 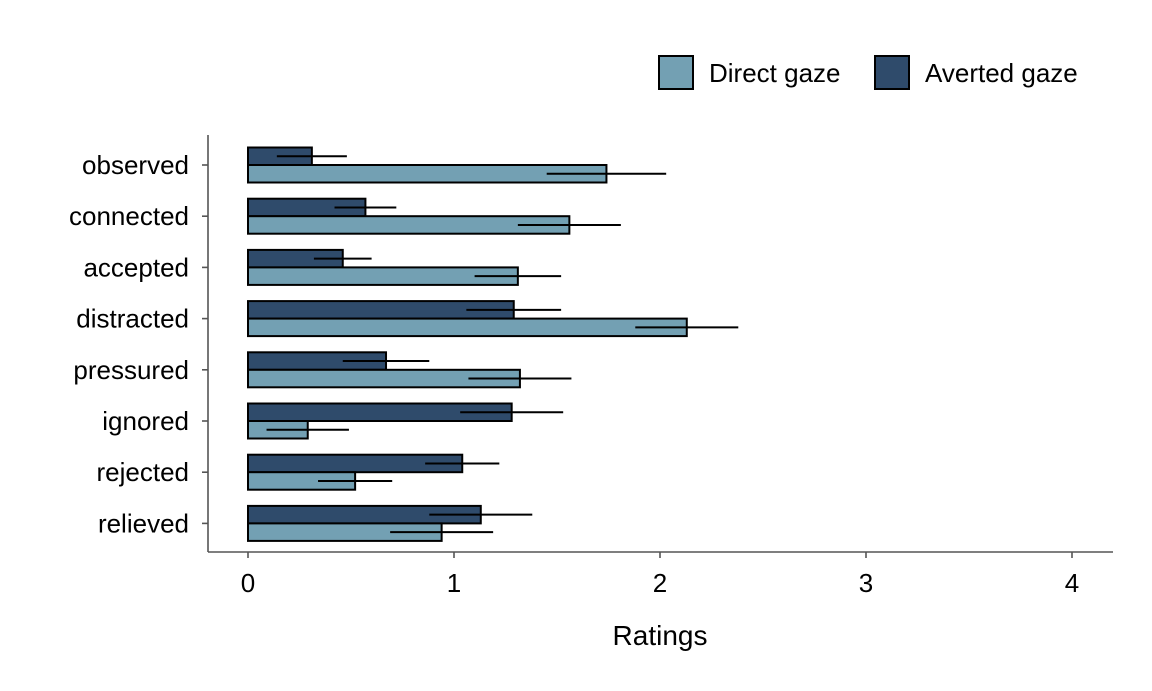 What do you see at coordinates (868, 72) in the screenshot?
I see `legend: Direct gaze Averted gaze` at bounding box center [868, 72].